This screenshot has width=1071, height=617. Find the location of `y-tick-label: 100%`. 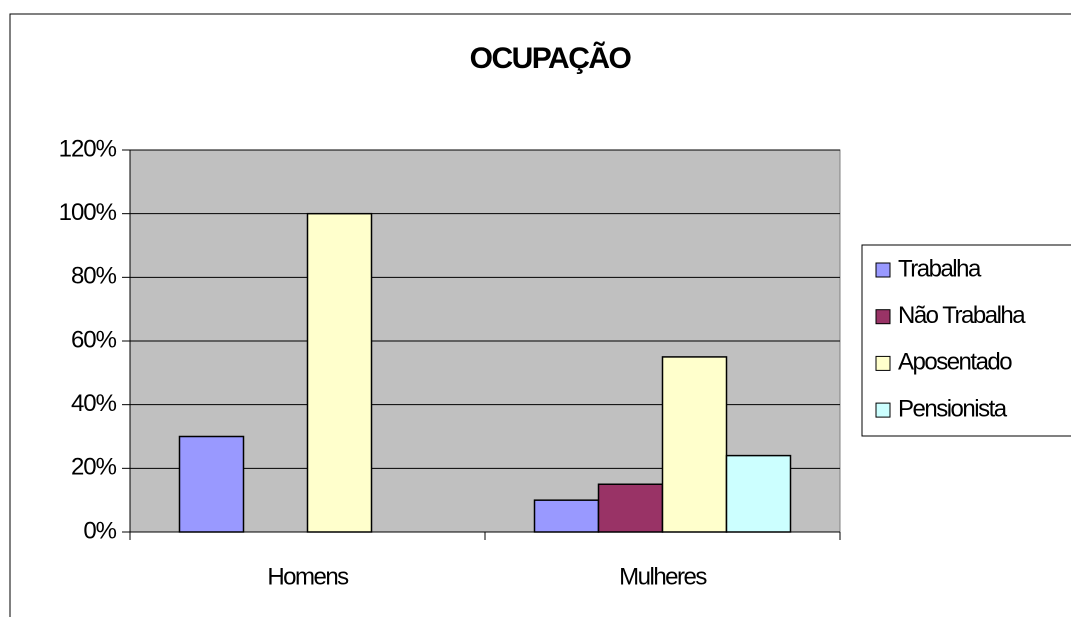

y-tick-label: 100% is located at coordinates (88, 212).